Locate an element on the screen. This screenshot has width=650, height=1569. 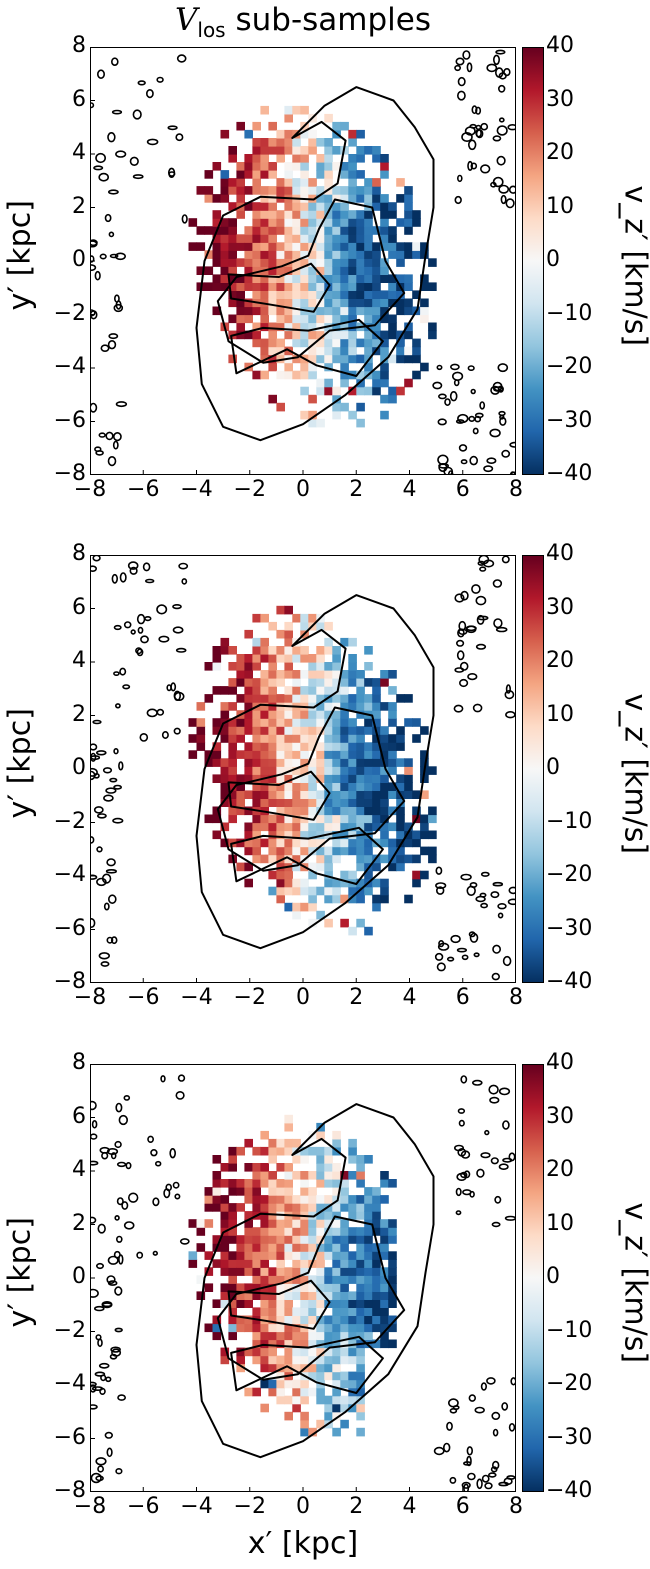
colorbar-tick-label: −30 is located at coordinates (569, 1437).